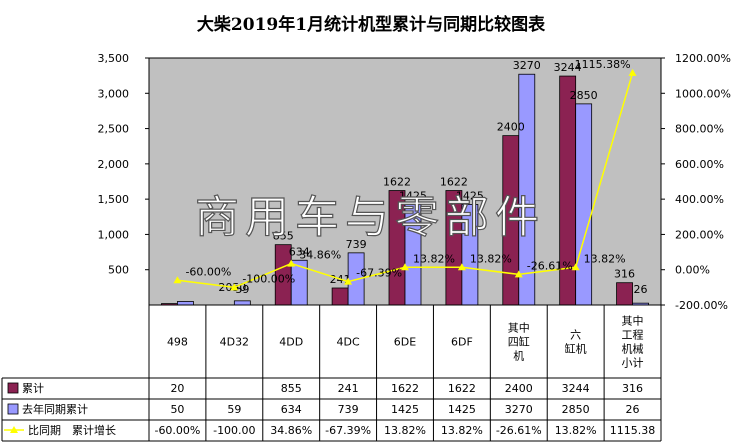  What do you see at coordinates (576, 388) in the screenshot?
I see `table-cell: 3244` at bounding box center [576, 388].